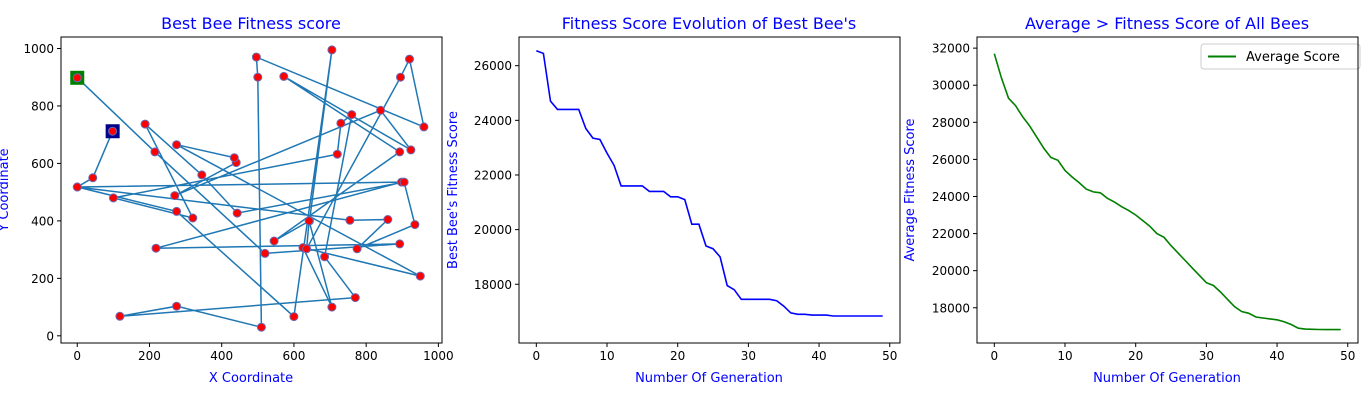 The image size is (1370, 400). I want to click on legend: Average Score, so click(1280, 56).